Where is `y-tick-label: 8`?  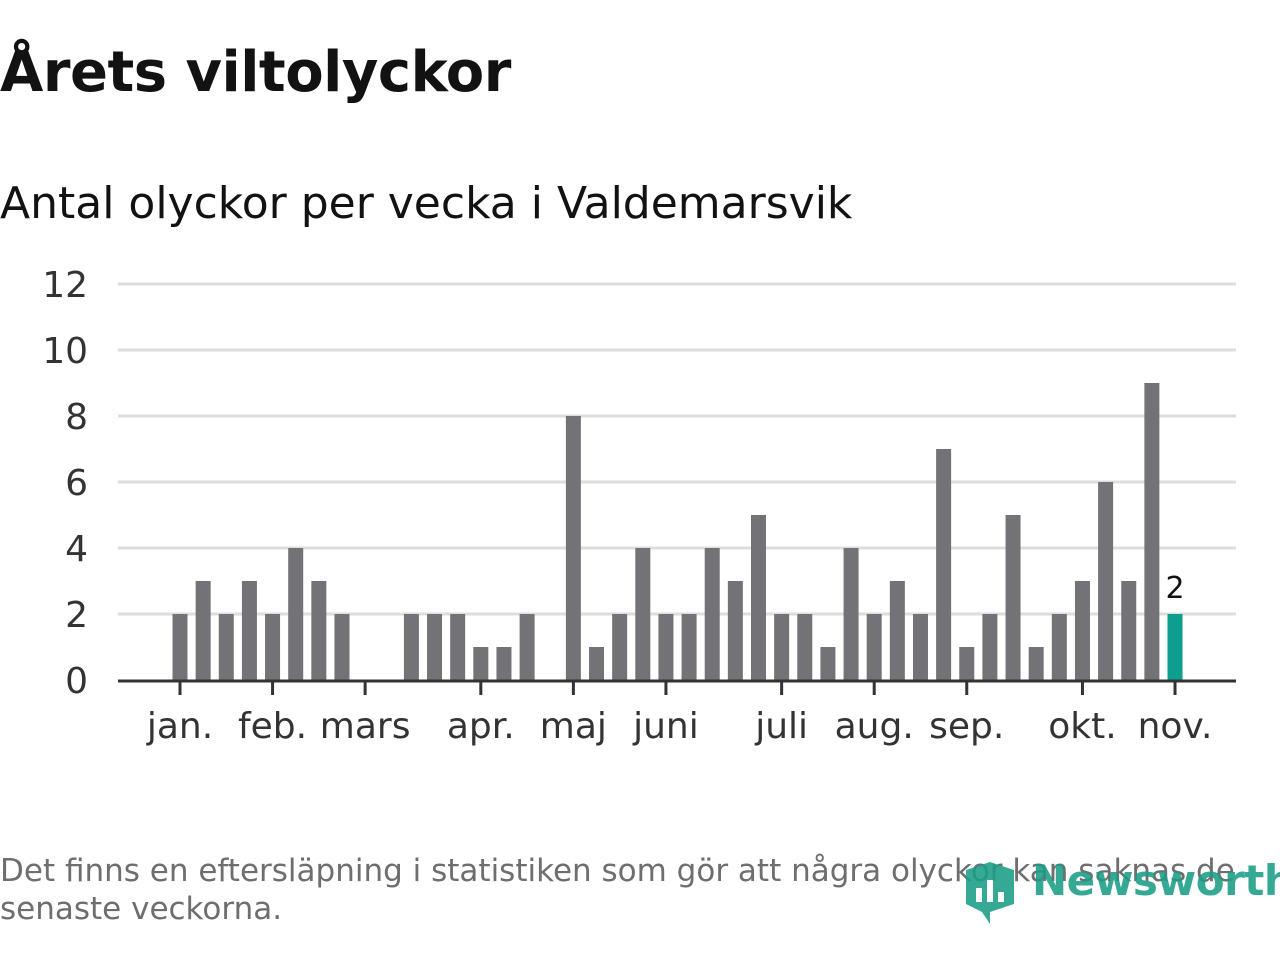 y-tick-label: 8 is located at coordinates (76, 417).